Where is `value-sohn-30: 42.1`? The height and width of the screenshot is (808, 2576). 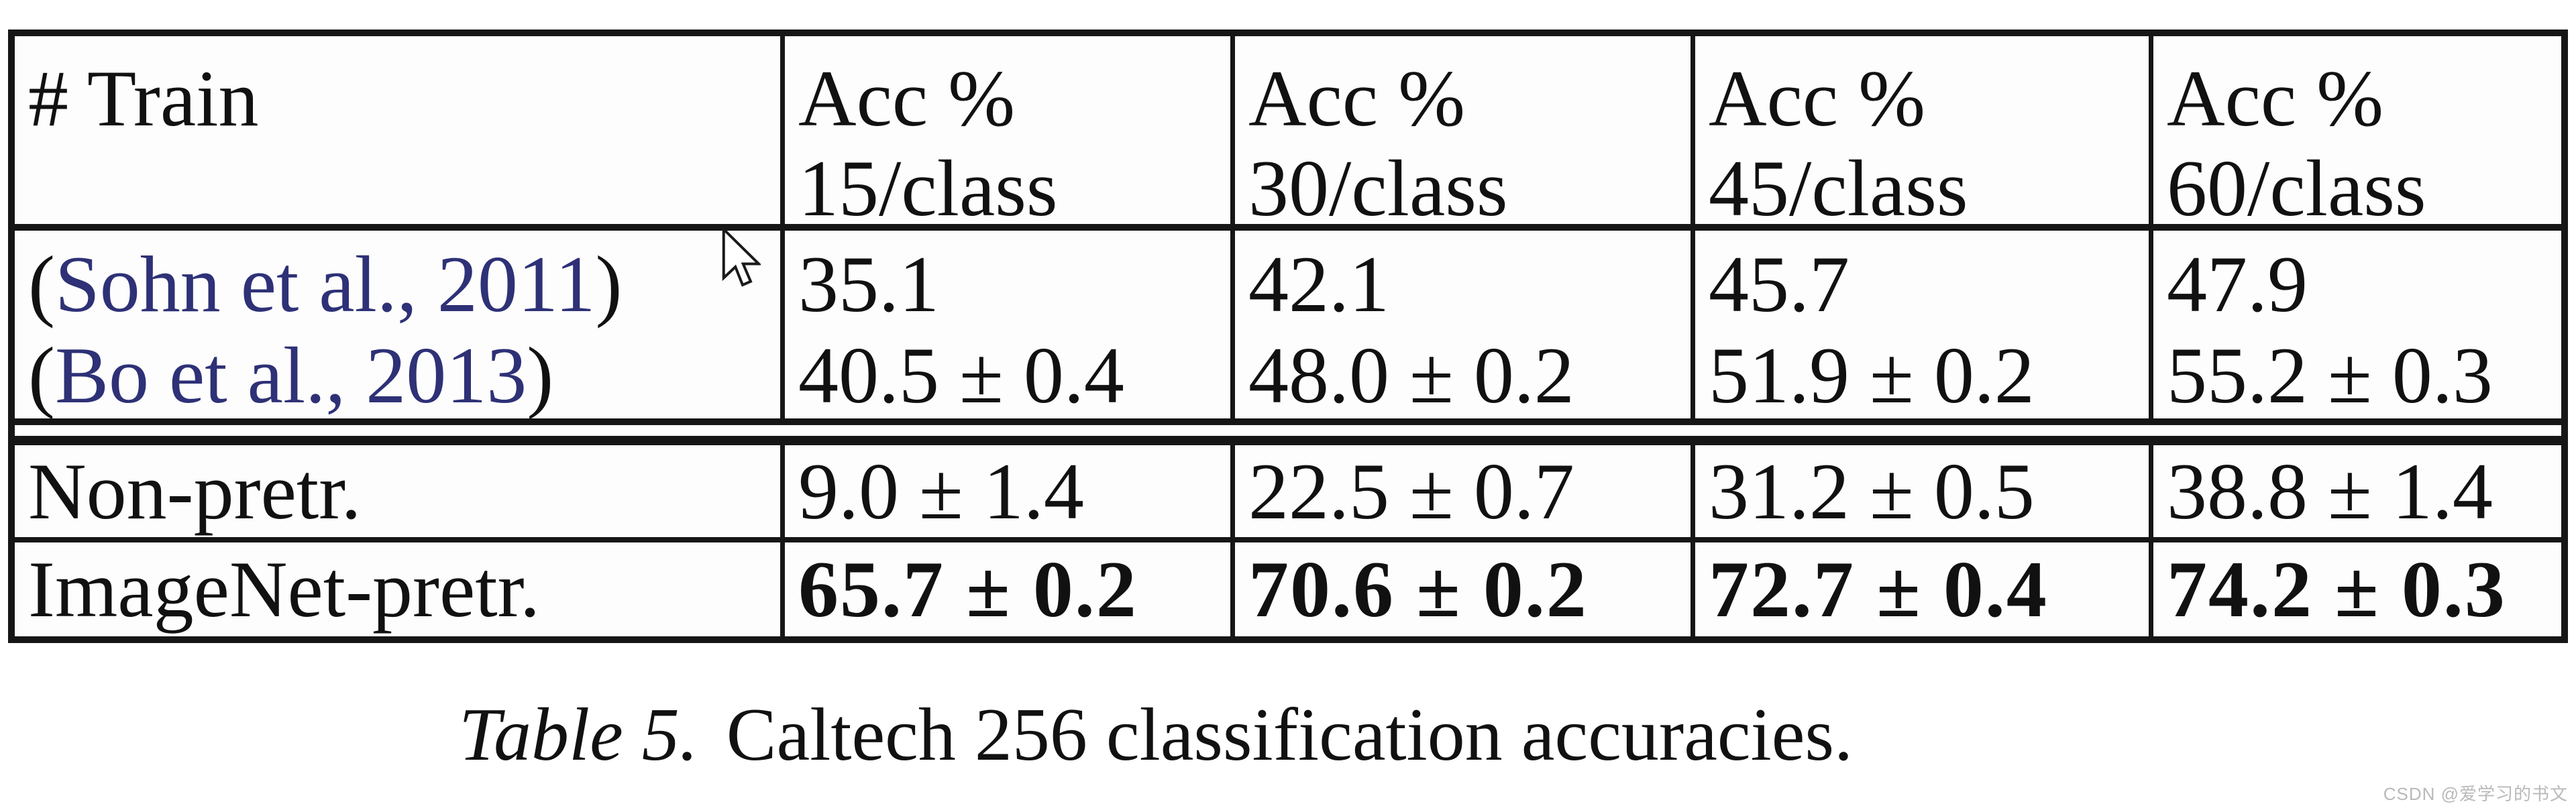
value-sohn-30: 42.1 is located at coordinates (1318, 284).